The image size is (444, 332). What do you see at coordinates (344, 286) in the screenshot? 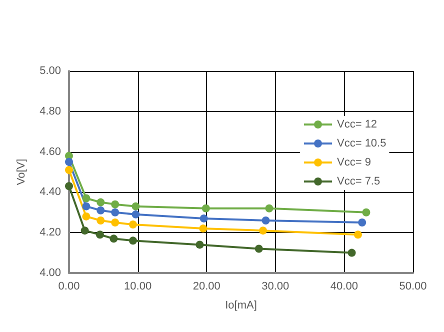
I see `x-tick-label: 40.00` at bounding box center [344, 286].